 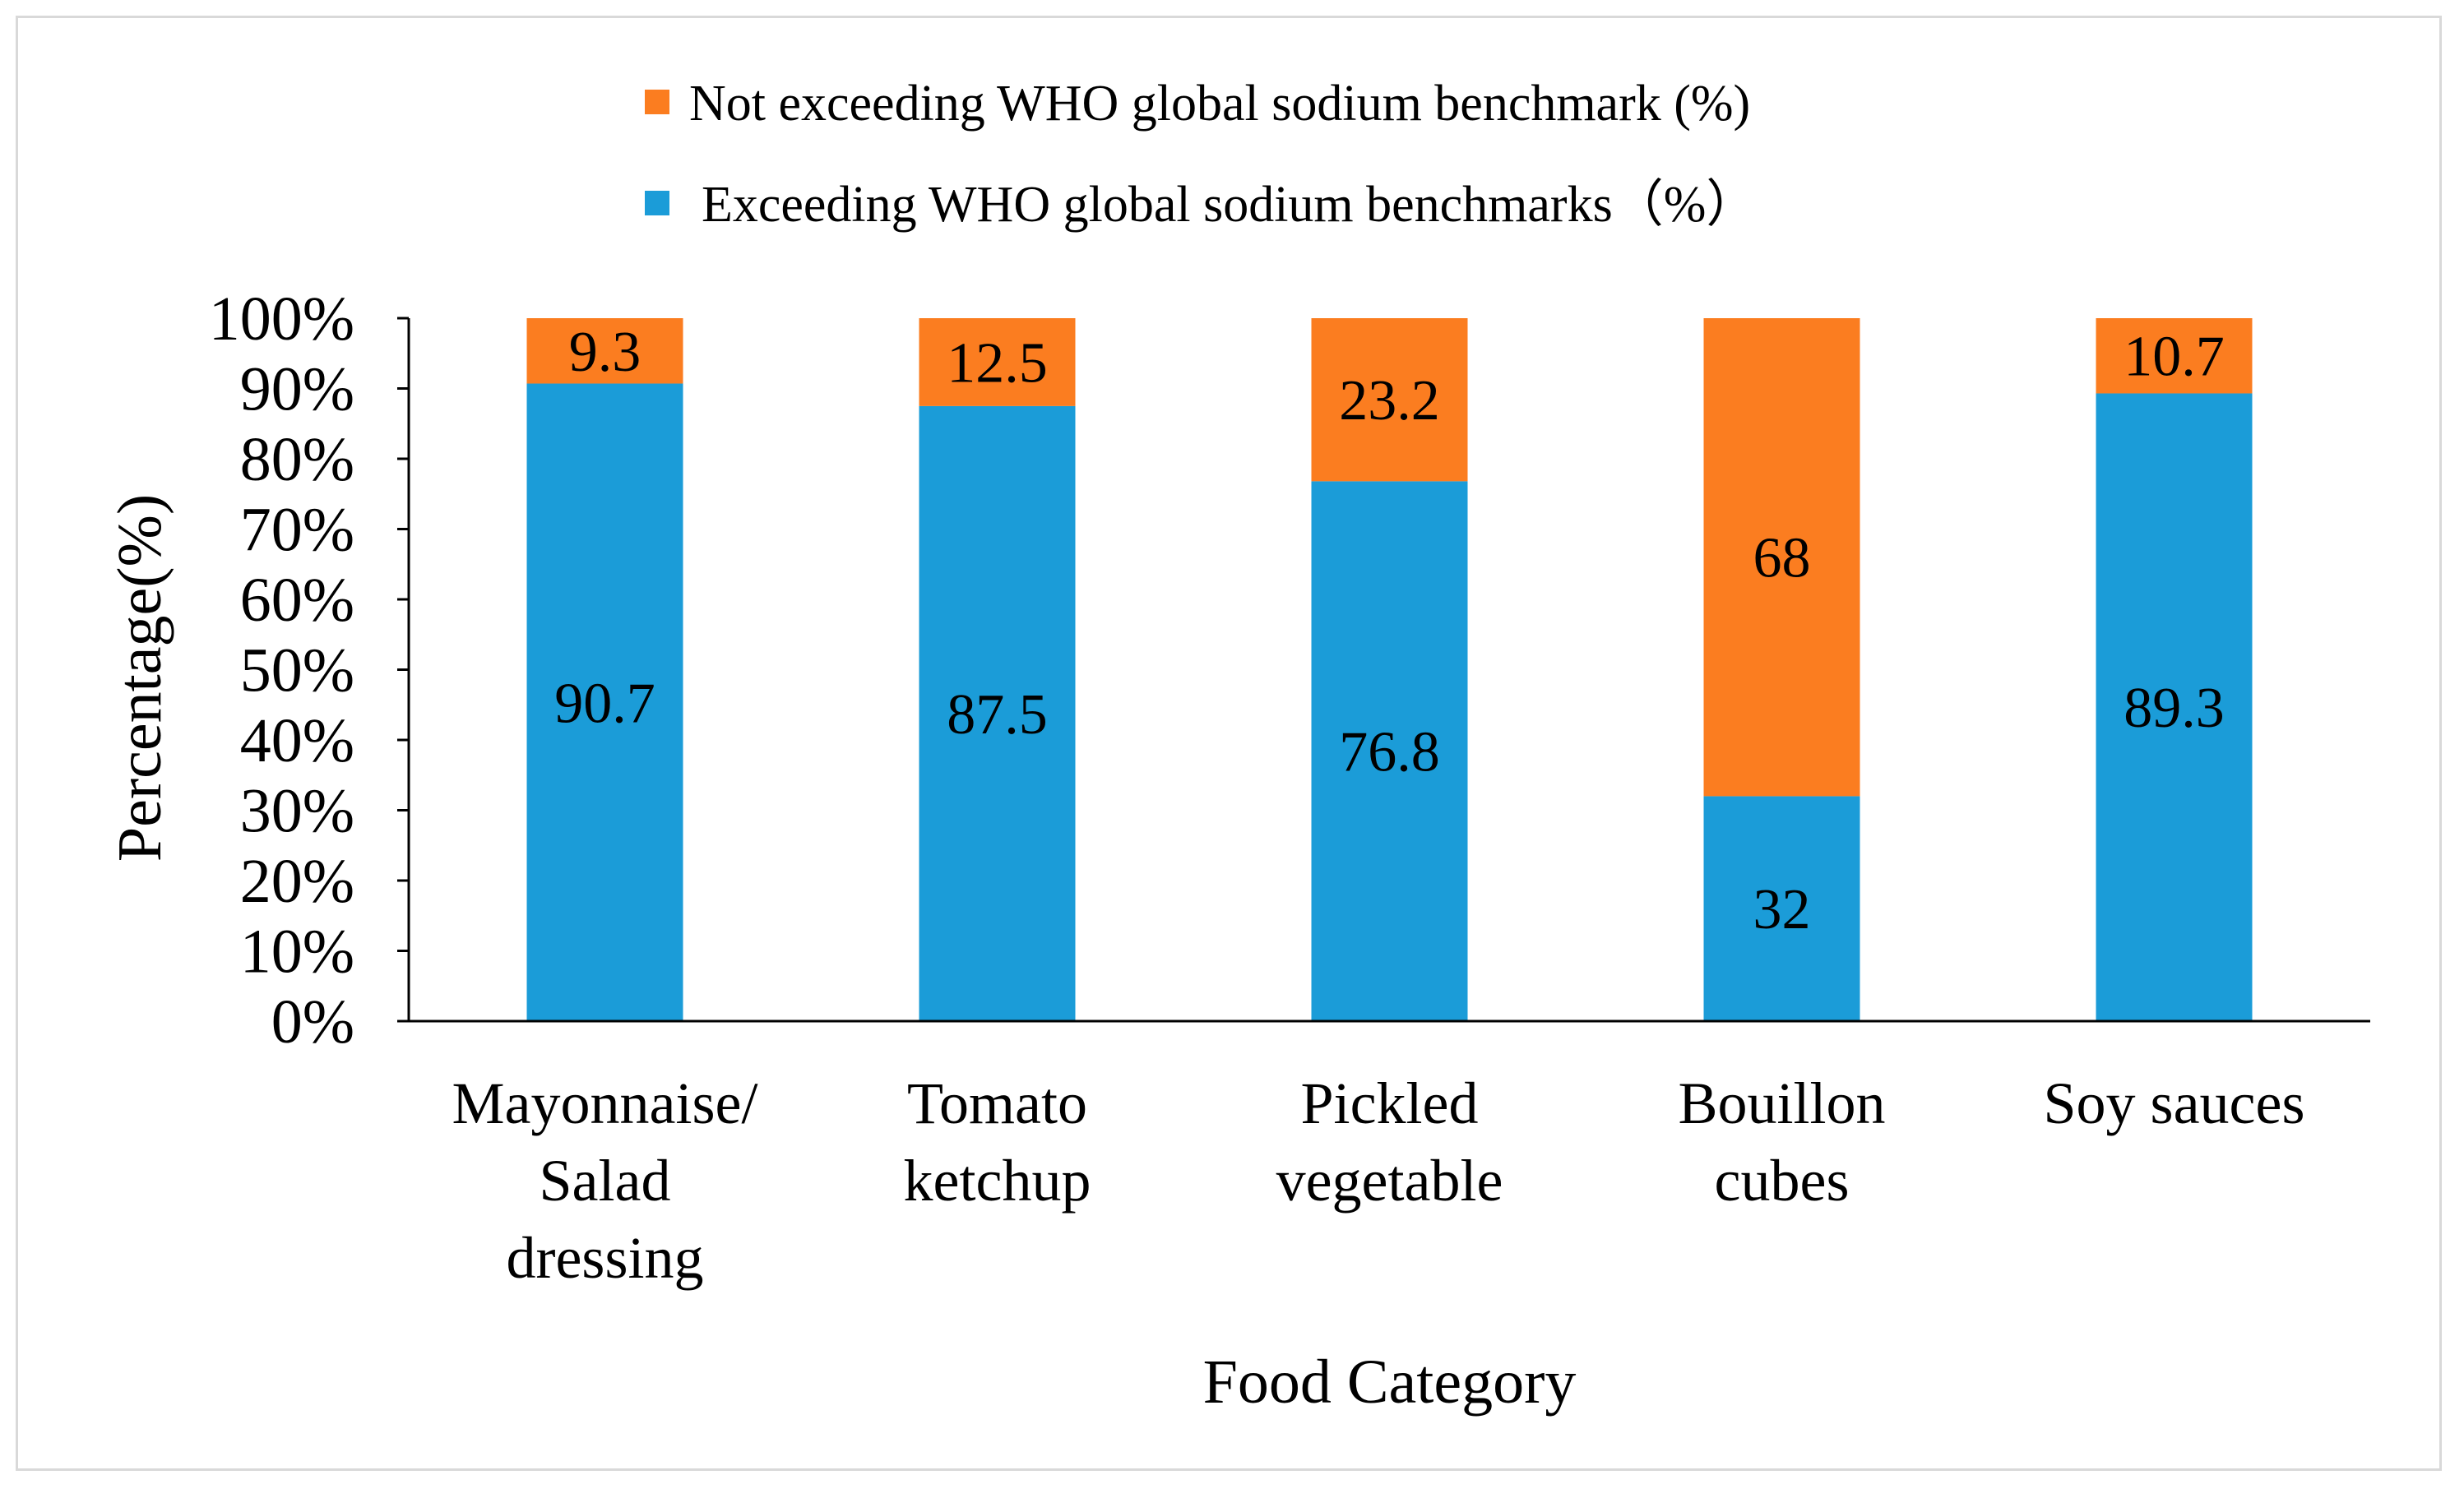 I want to click on x-category-label-3: Pickled, so click(x=1390, y=1103).